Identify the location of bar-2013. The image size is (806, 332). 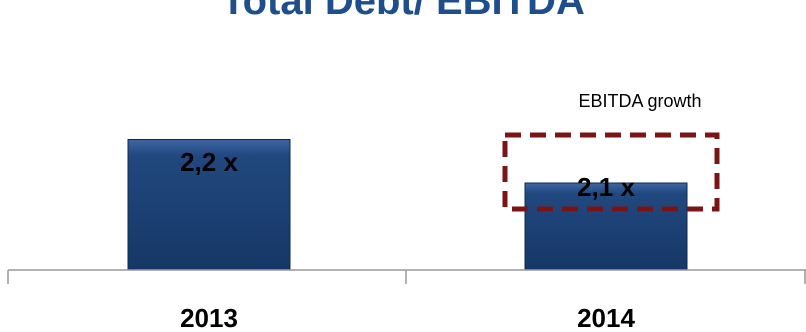
(209, 205).